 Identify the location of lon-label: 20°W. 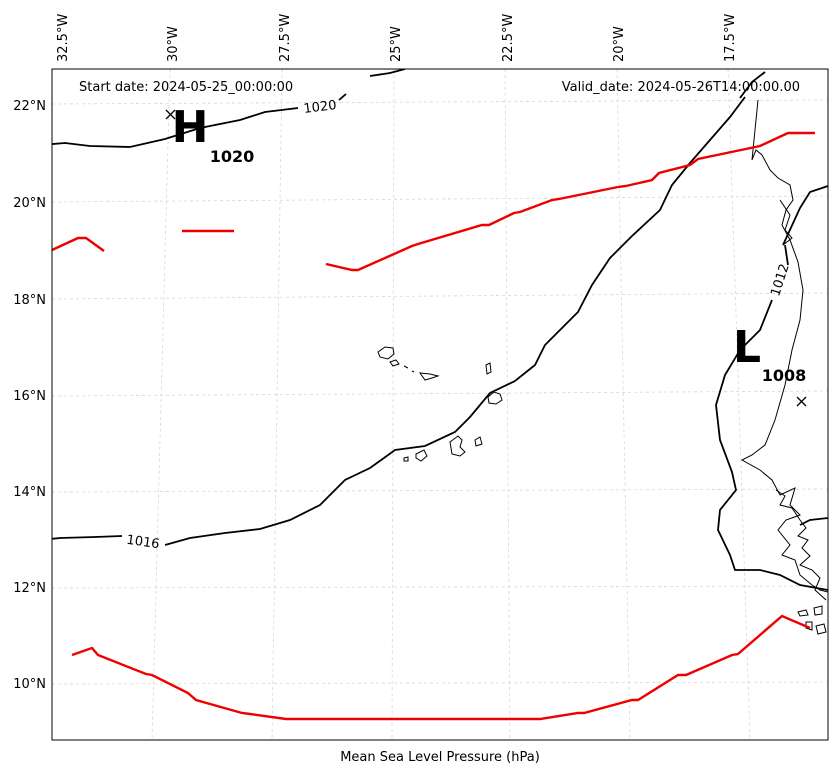
(619, 44).